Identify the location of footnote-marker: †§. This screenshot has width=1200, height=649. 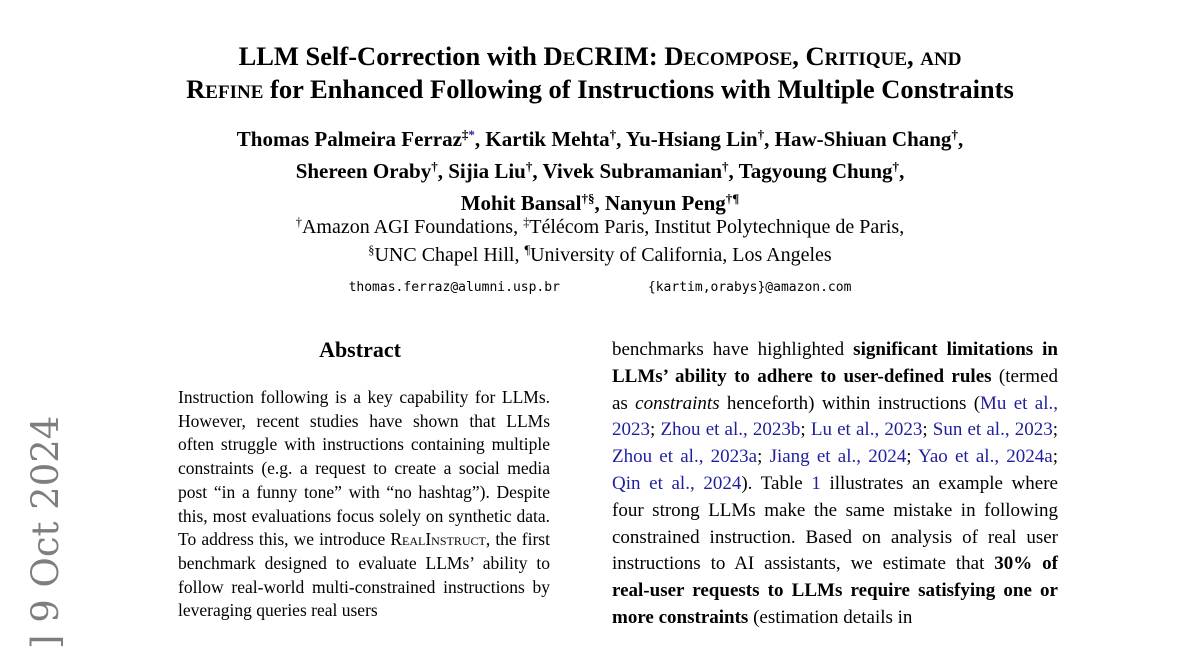
(588, 198).